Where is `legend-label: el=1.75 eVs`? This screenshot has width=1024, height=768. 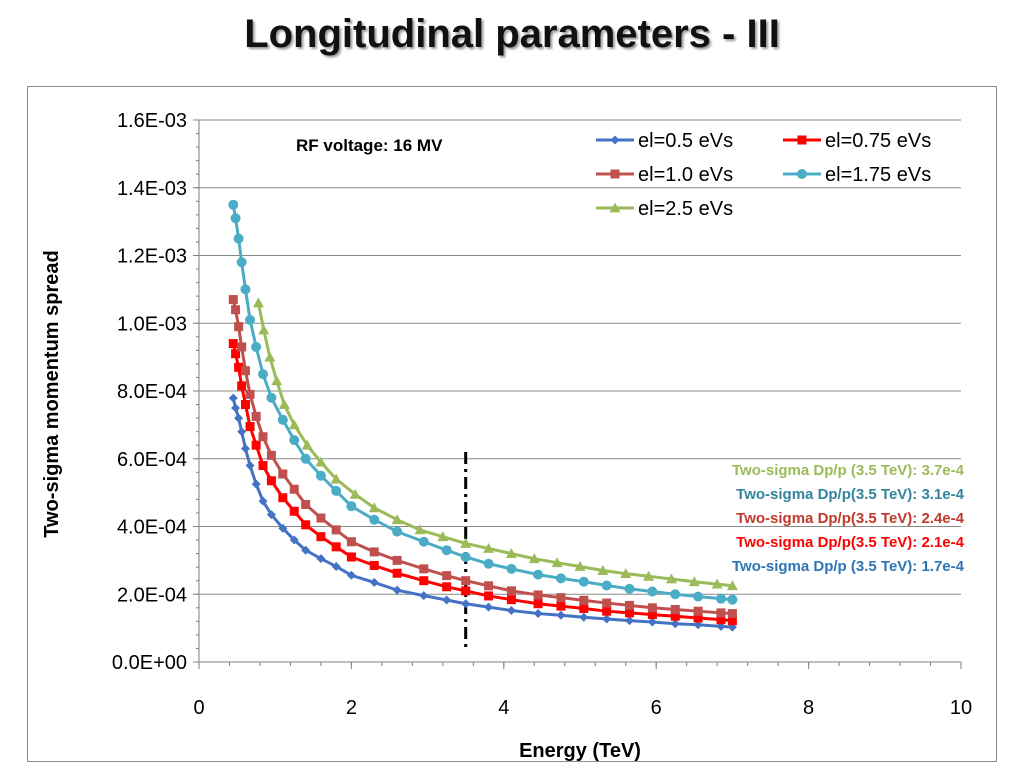
legend-label: el=1.75 eVs is located at coordinates (878, 175).